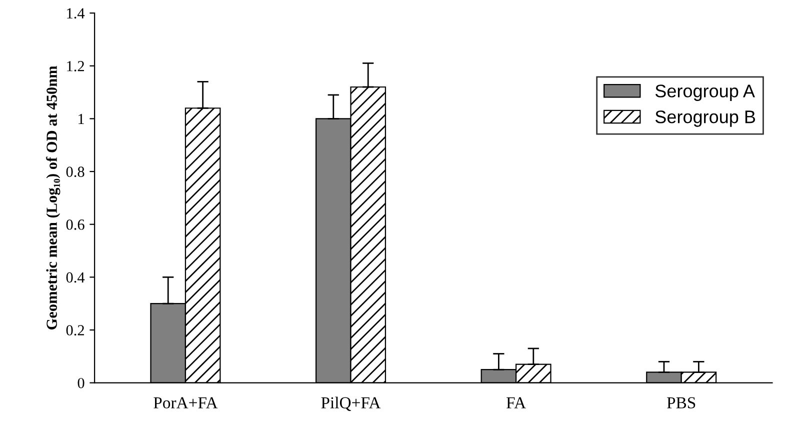  I want to click on y-tick-label: 1, so click(81, 119).